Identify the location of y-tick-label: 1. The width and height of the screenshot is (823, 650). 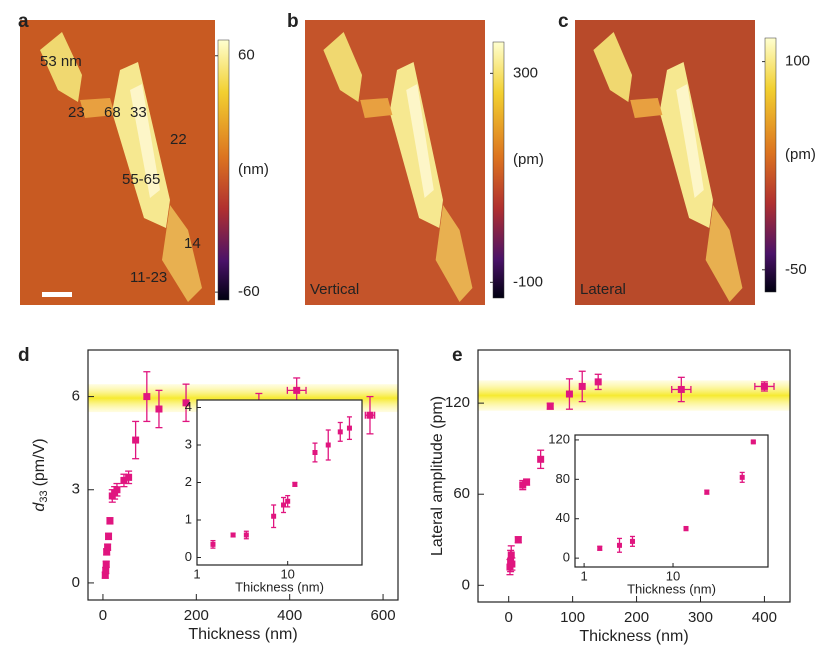
(188, 518).